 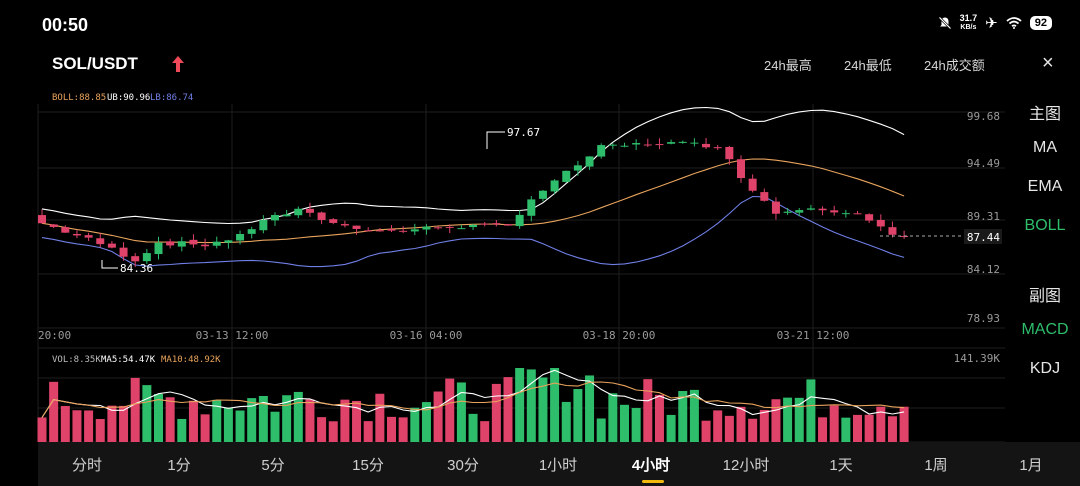 What do you see at coordinates (136, 268) in the screenshot?
I see `min-label: 84.36` at bounding box center [136, 268].